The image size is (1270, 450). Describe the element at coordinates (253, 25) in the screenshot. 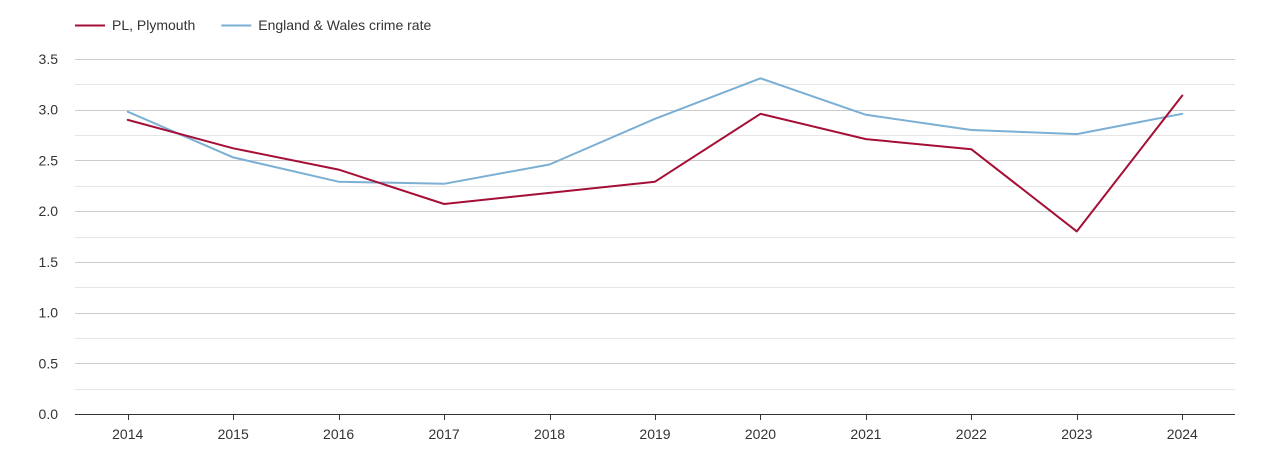

I see `legend: PL, Plymouth England & Wales crime rate` at that location.